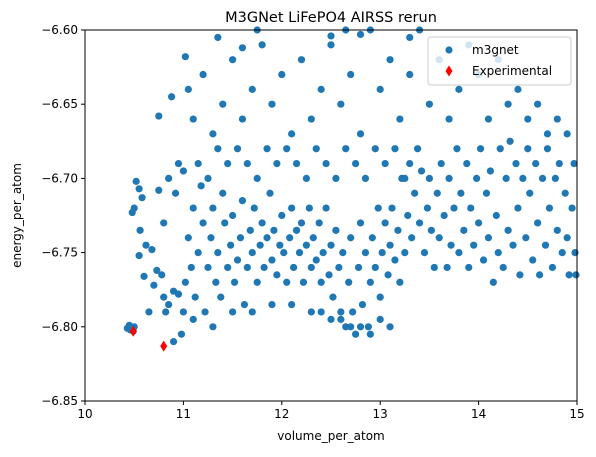  What do you see at coordinates (63, 215) in the screenshot?
I see `y-axis-ticks: −6.85 −6.80 −6.75 −6.70 −6.65 −6.60` at bounding box center [63, 215].